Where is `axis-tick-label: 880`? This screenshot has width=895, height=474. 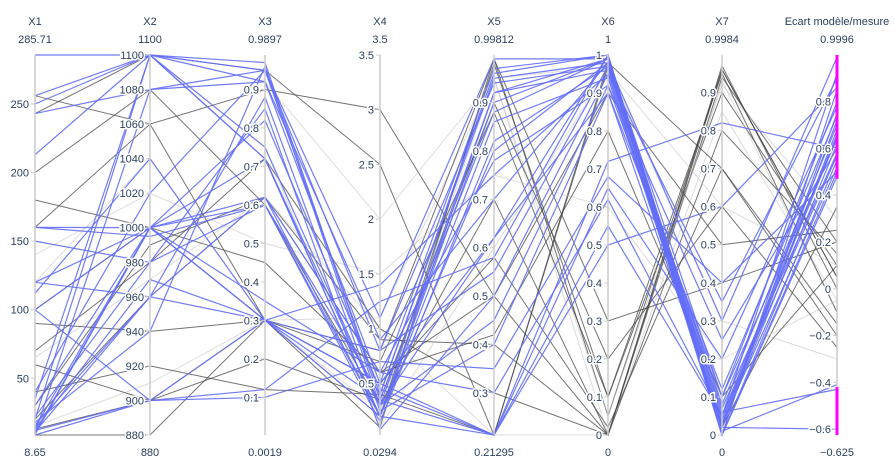
axis-tick-label: 880 is located at coordinates (135, 436).